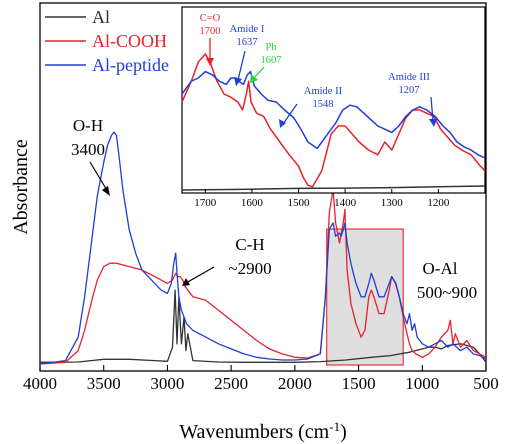  I want to click on x-axis-label-end: ), so click(343, 432).